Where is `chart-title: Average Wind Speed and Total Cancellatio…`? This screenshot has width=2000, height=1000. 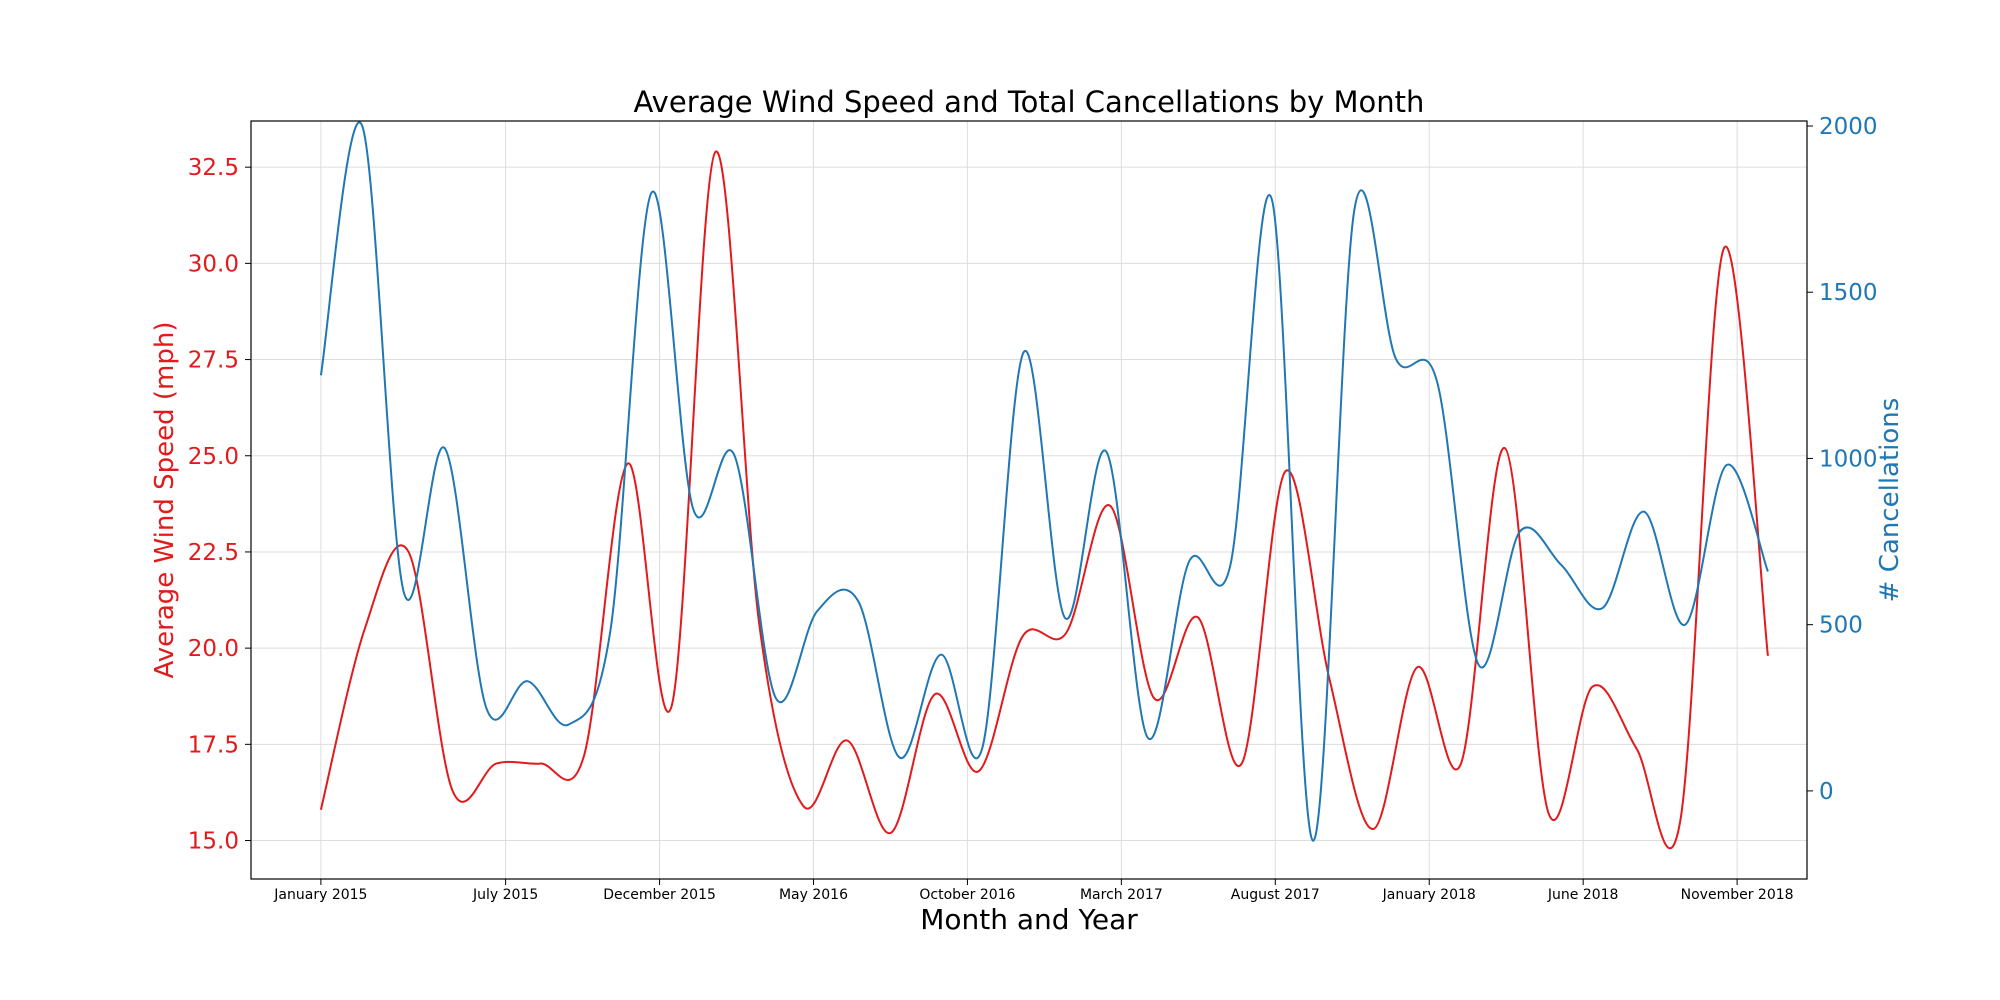 chart-title: Average Wind Speed and Total Cancellatio… is located at coordinates (1029, 102).